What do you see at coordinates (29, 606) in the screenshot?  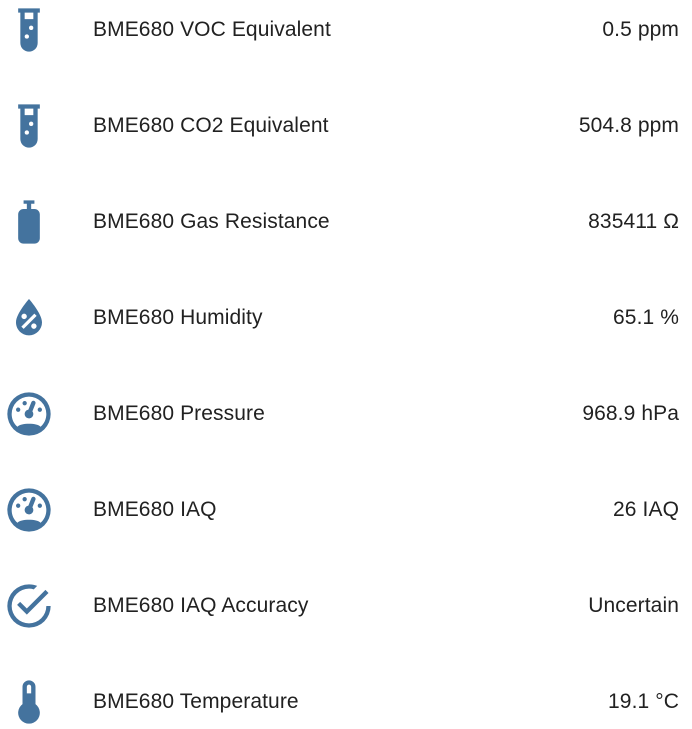 I see `check-circle-outline-icon` at bounding box center [29, 606].